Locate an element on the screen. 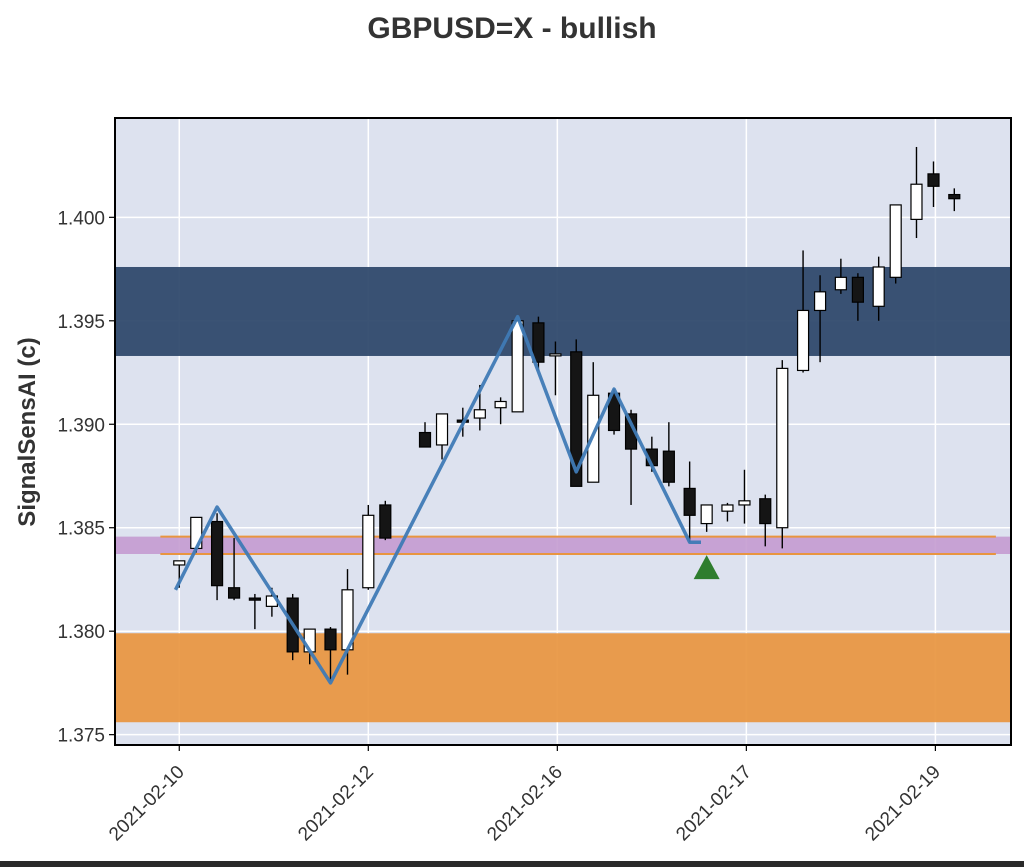 The width and height of the screenshot is (1024, 867). y-tick-label: 1.400 is located at coordinates (81, 218).